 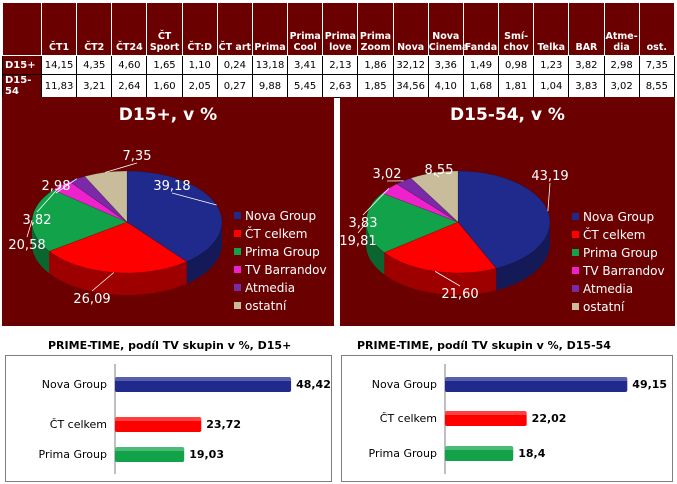 I want to click on table-cell: 1,65, so click(x=164, y=65).